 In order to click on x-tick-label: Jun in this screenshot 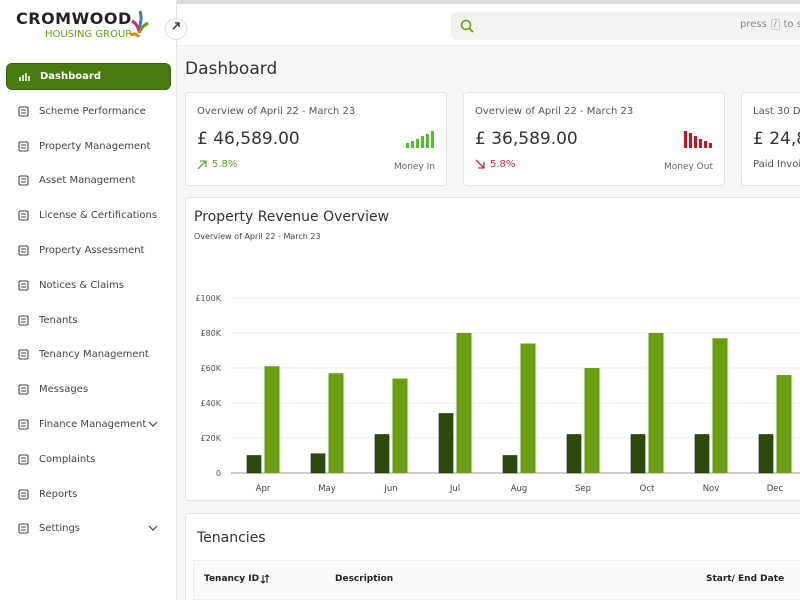, I will do `click(390, 489)`.